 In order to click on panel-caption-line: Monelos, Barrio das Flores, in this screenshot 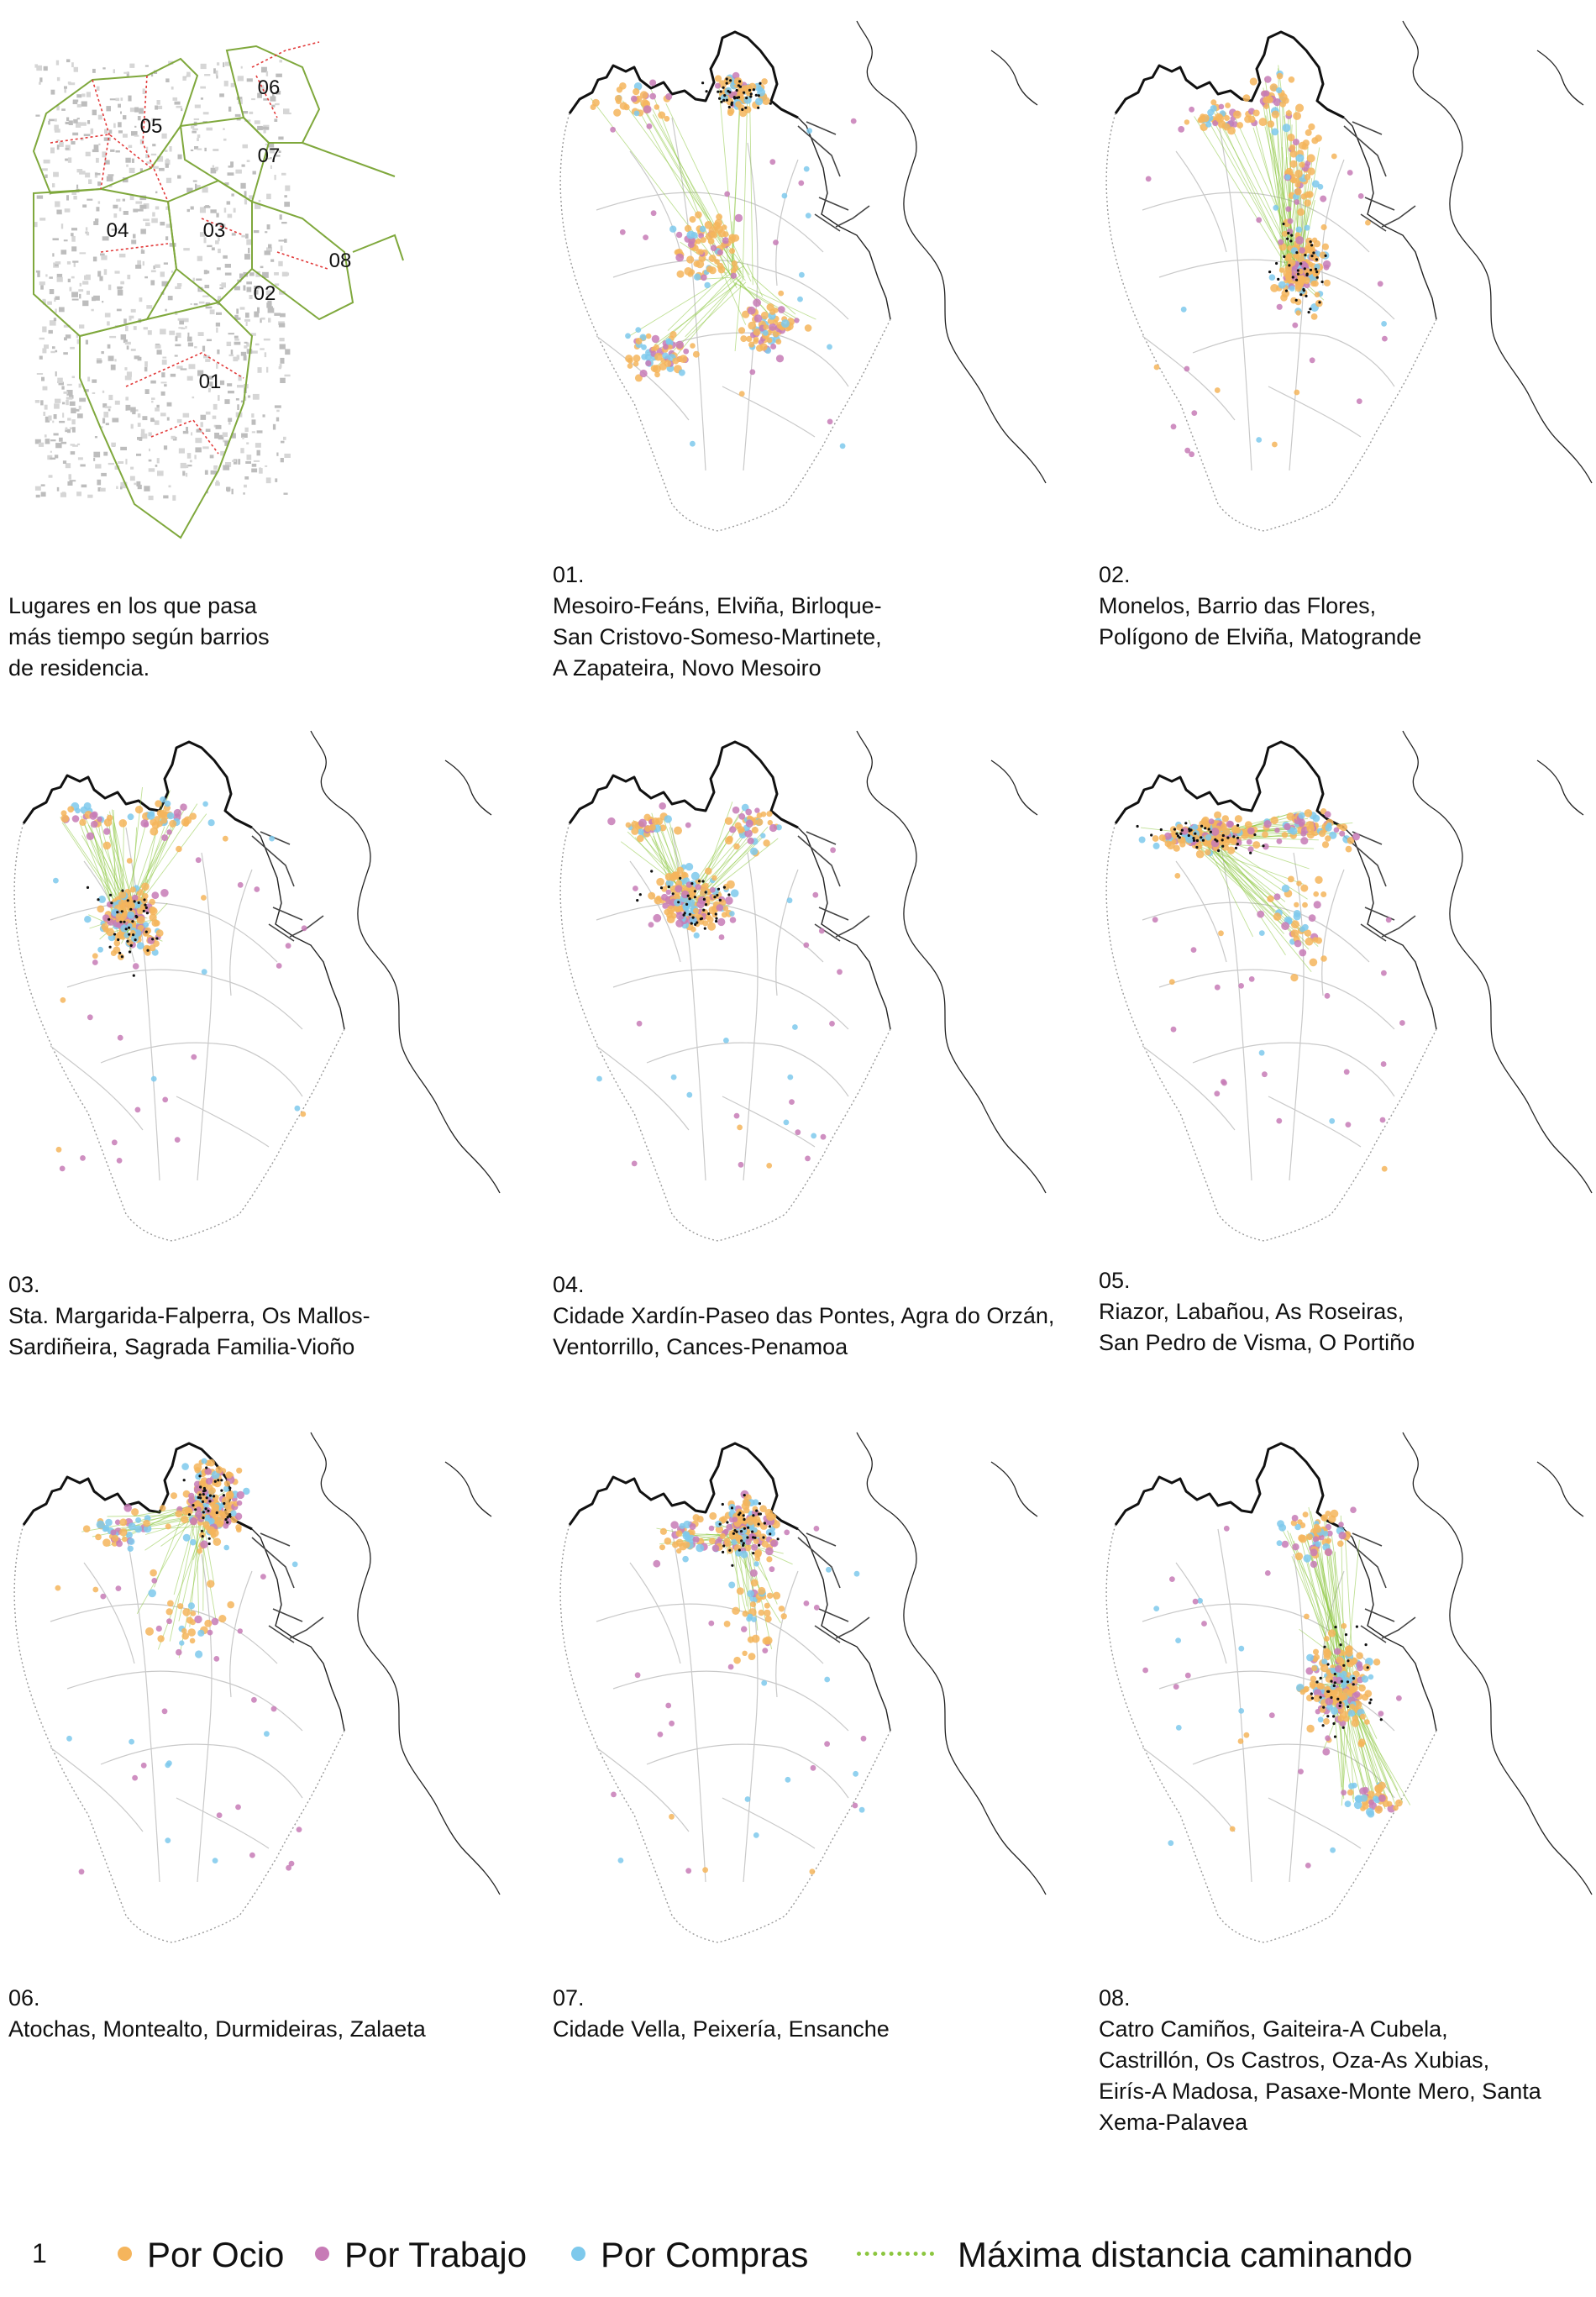, I will do `click(1238, 605)`.